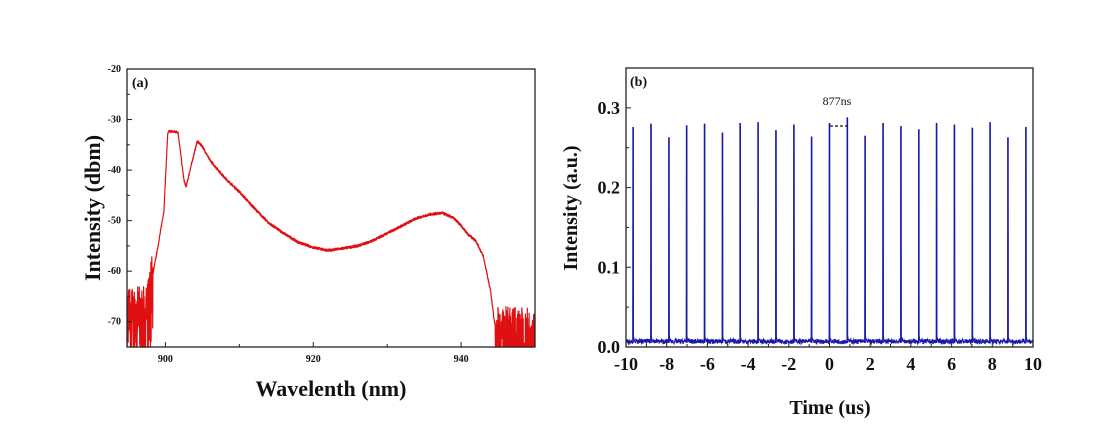 This screenshot has width=1105, height=425. What do you see at coordinates (313, 359) in the screenshot?
I see `x-tick-label-a: 920` at bounding box center [313, 359].